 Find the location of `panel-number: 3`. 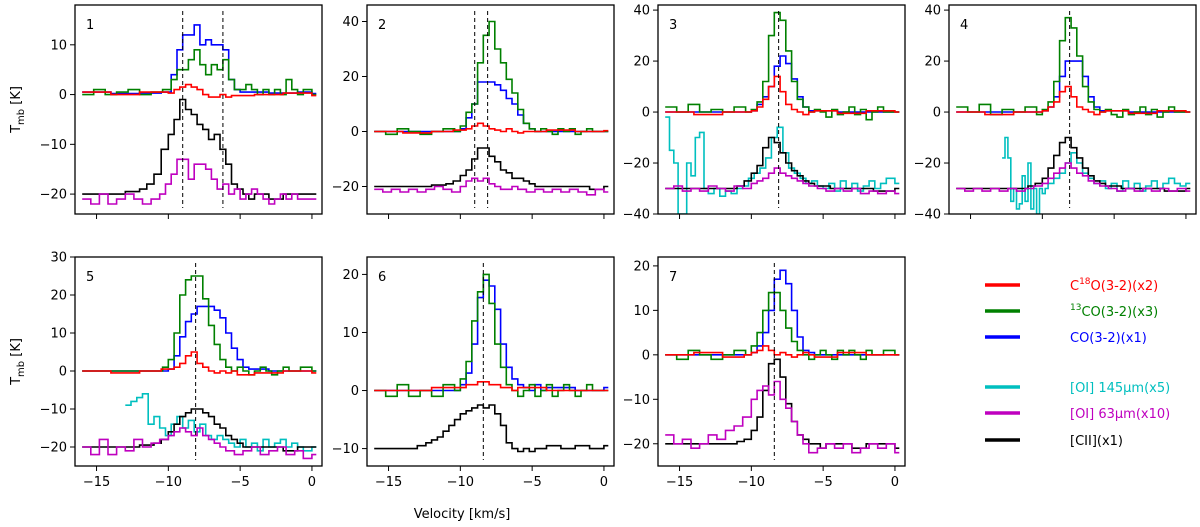

panel-number: 3 is located at coordinates (673, 25).